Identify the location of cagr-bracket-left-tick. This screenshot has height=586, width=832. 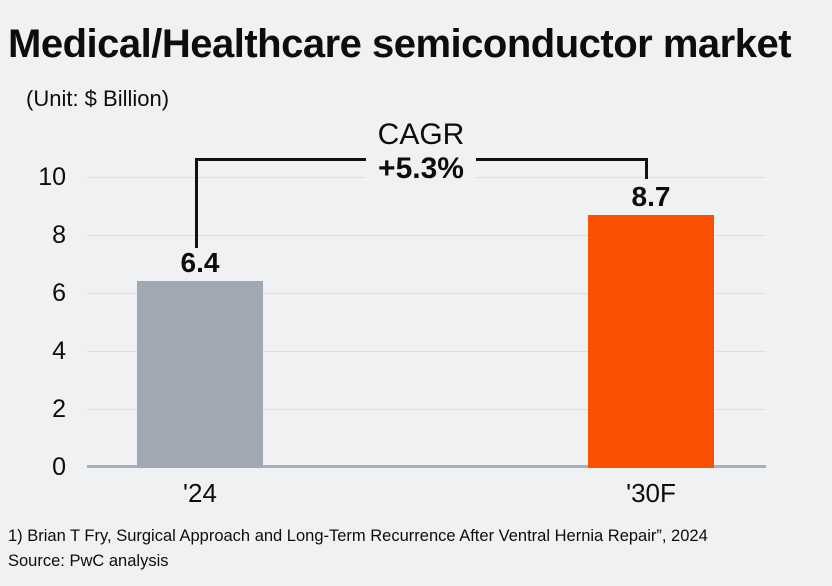
(196, 203).